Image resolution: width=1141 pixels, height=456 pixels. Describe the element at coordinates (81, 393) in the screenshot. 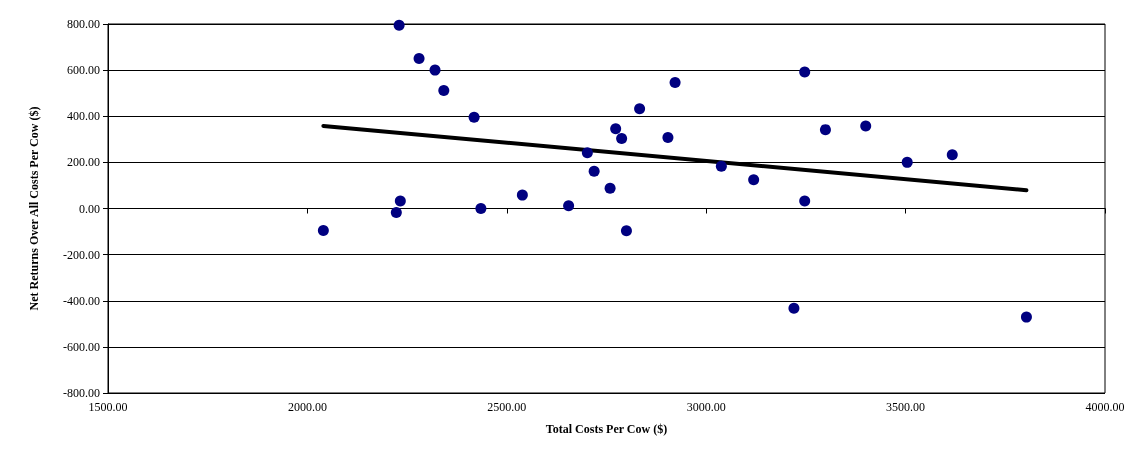

I see `y-tick-label: -800.00` at that location.